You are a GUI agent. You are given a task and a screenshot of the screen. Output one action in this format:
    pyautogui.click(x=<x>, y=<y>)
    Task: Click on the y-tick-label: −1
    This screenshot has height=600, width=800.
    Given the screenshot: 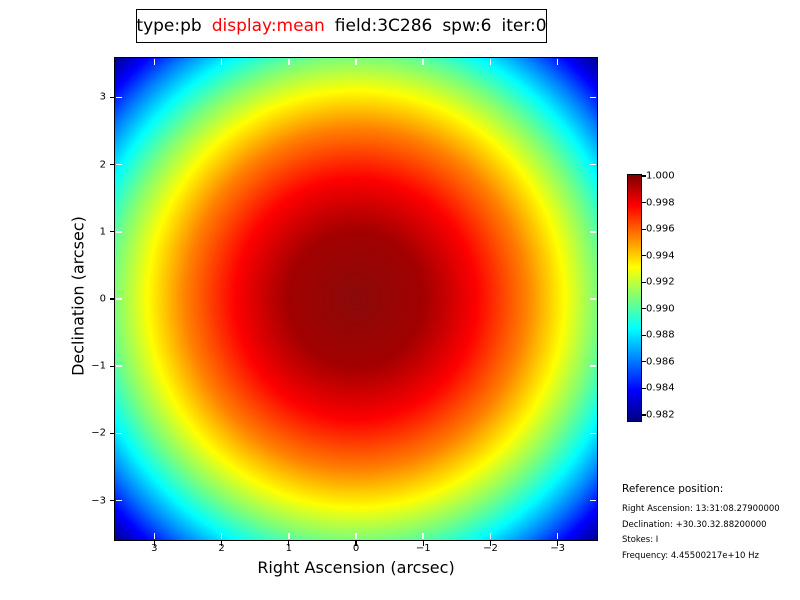 What is the action you would take?
    pyautogui.click(x=98, y=366)
    